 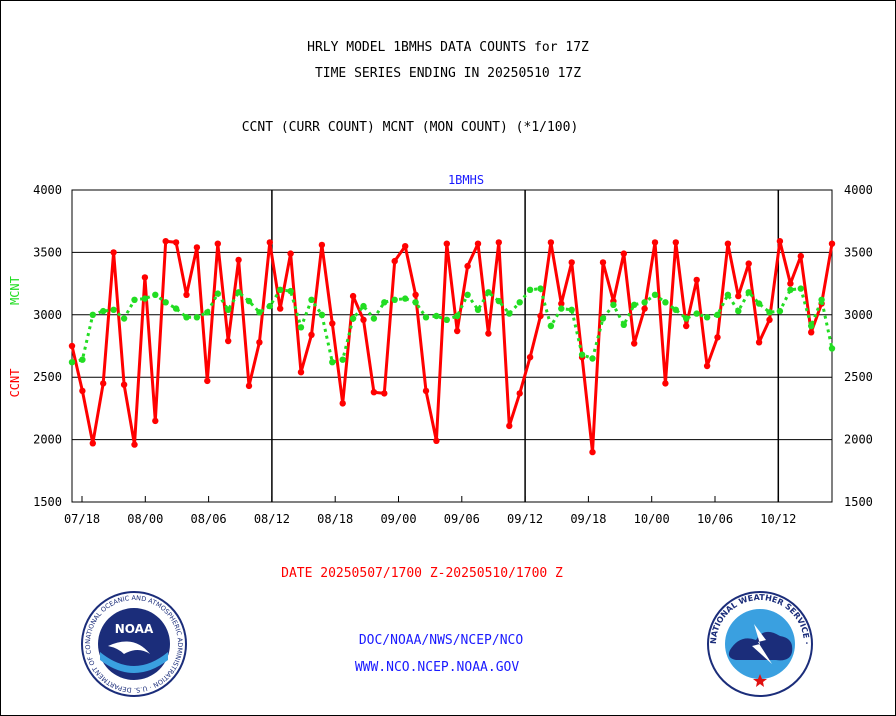 I want to click on org-path-label: DOC/NOAA/NWS/NCEP/NCO, so click(x=441, y=640).